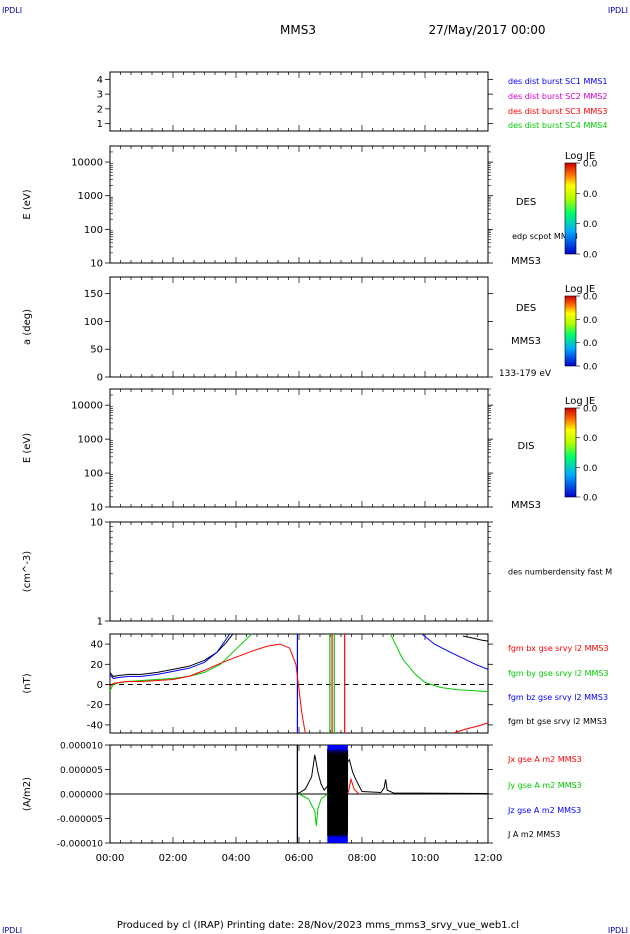  I want to click on y-axis-label: (cm^-3), so click(27, 571).